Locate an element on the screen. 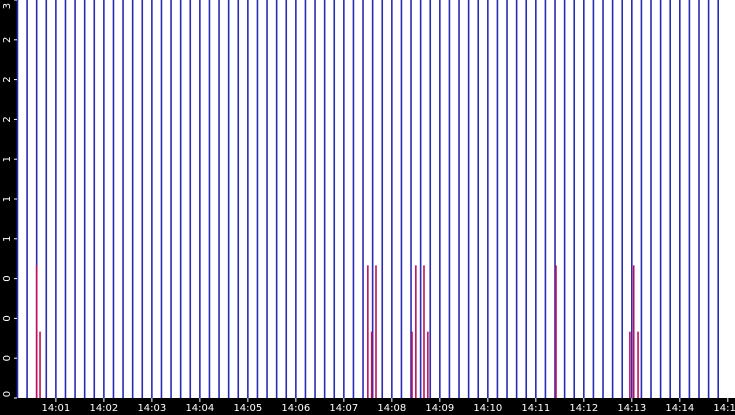  x-tick-label: 14:08 is located at coordinates (391, 408).